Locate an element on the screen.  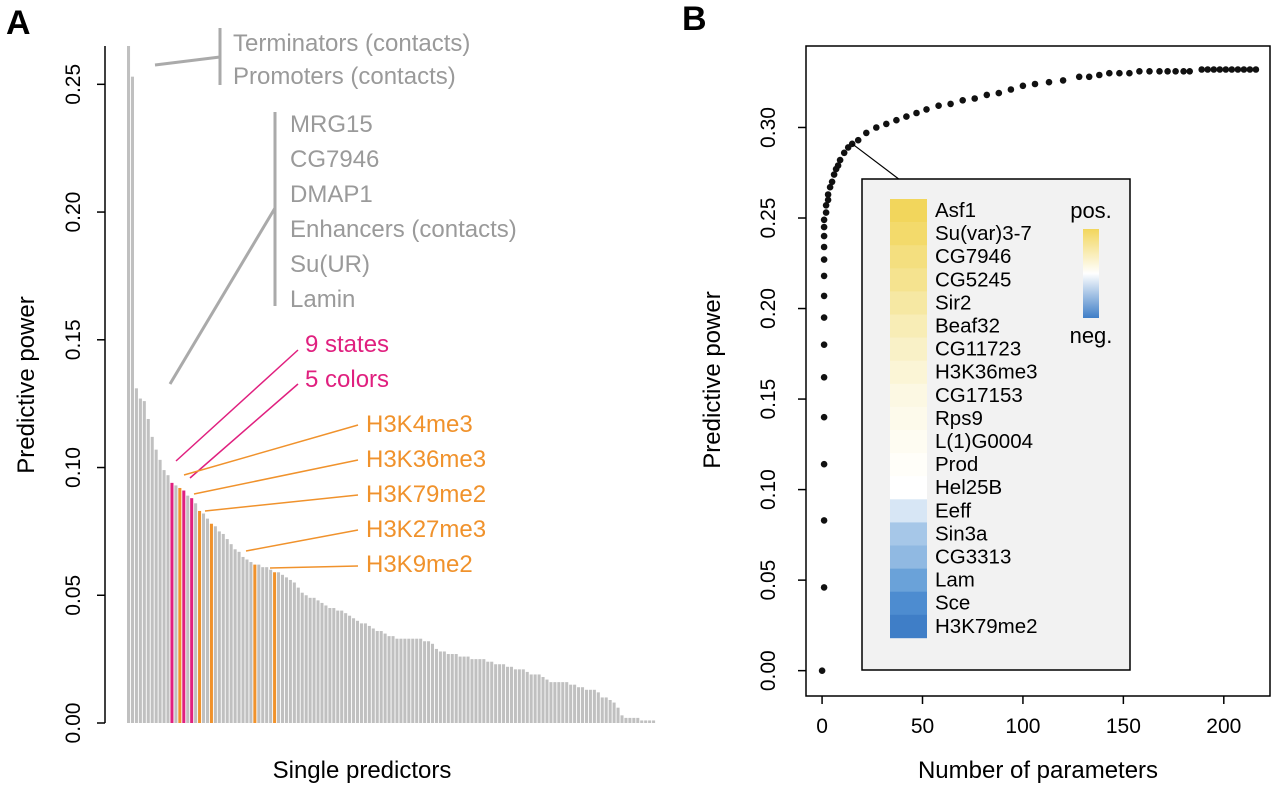
legend-label-1: Su(var)3-7 is located at coordinates (983, 233).